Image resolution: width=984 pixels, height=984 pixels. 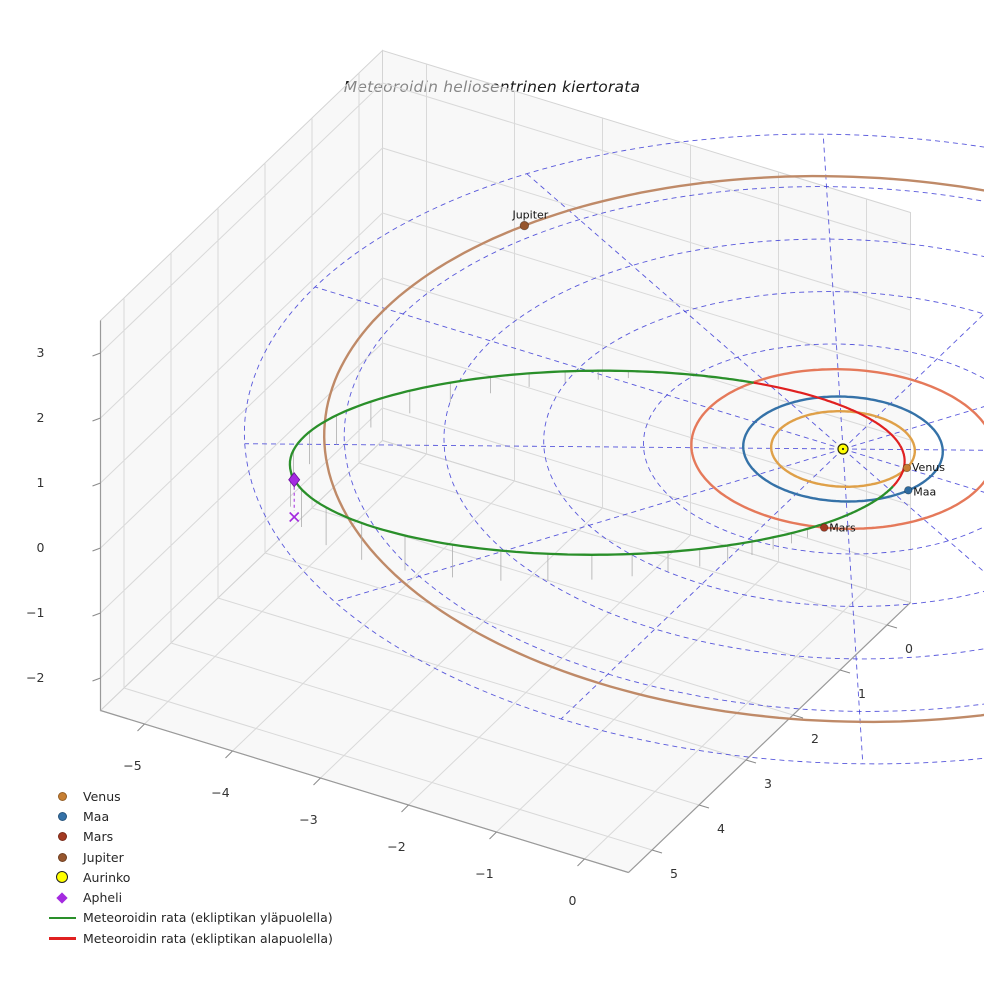 What do you see at coordinates (188, 796) in the screenshot?
I see `legend-item-venus: Venus` at bounding box center [188, 796].